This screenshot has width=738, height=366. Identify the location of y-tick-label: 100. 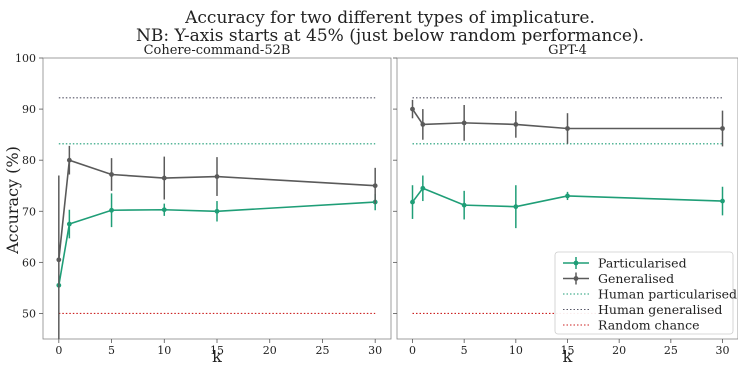
(25, 58).